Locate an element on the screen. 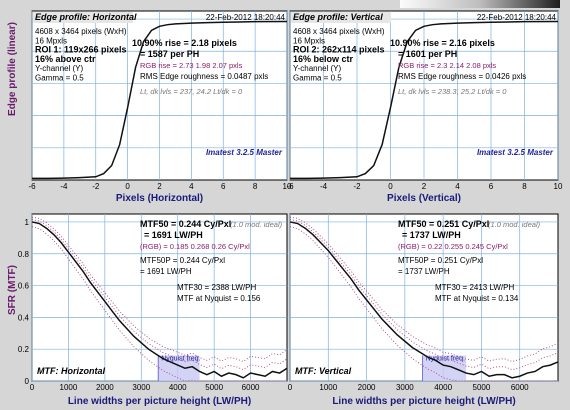 The height and width of the screenshot is (410, 570). edge-vertical-info-line: 16% below ctr is located at coordinates (323, 59).